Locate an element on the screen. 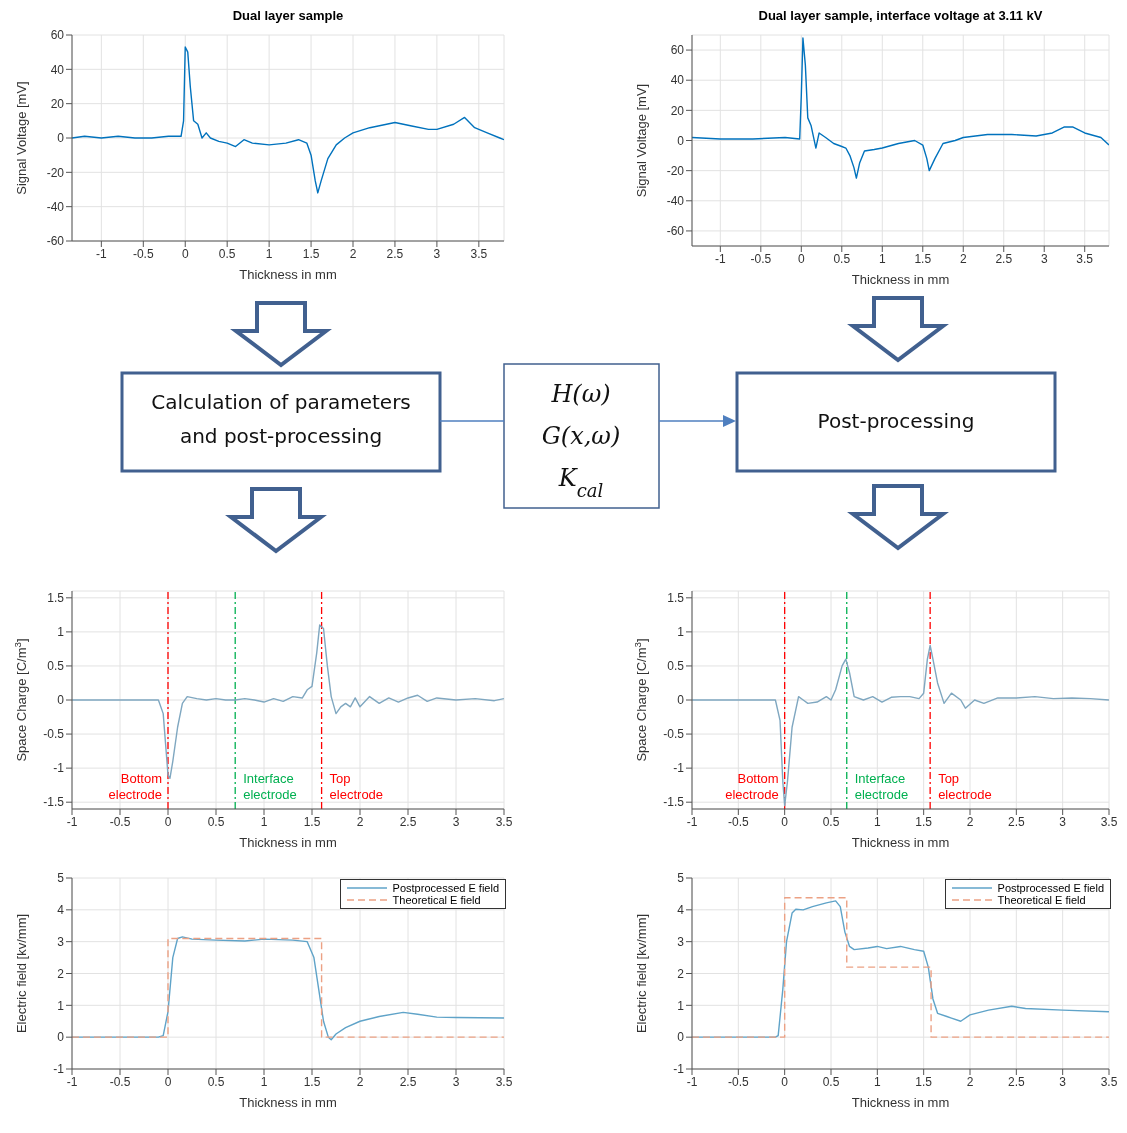  y-tick-label: -40 is located at coordinates (675, 201).